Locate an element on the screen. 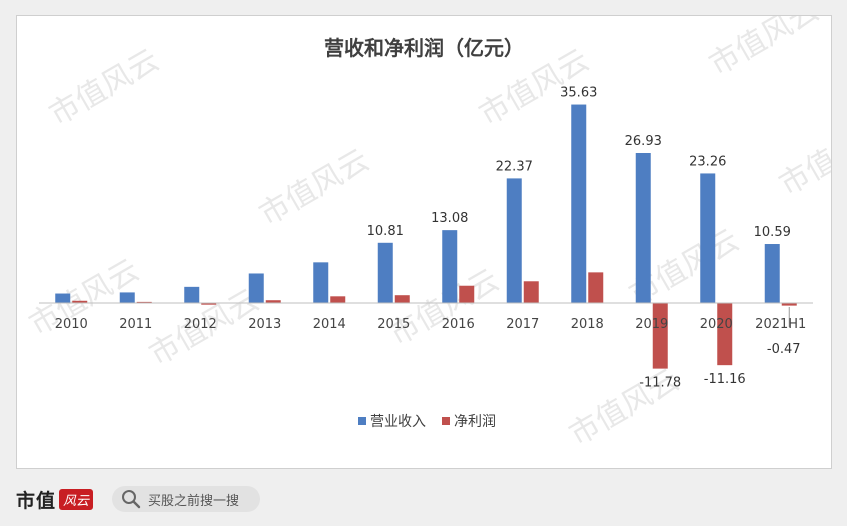 The image size is (847, 526). brand-mark: 风云 is located at coordinates (76, 499).